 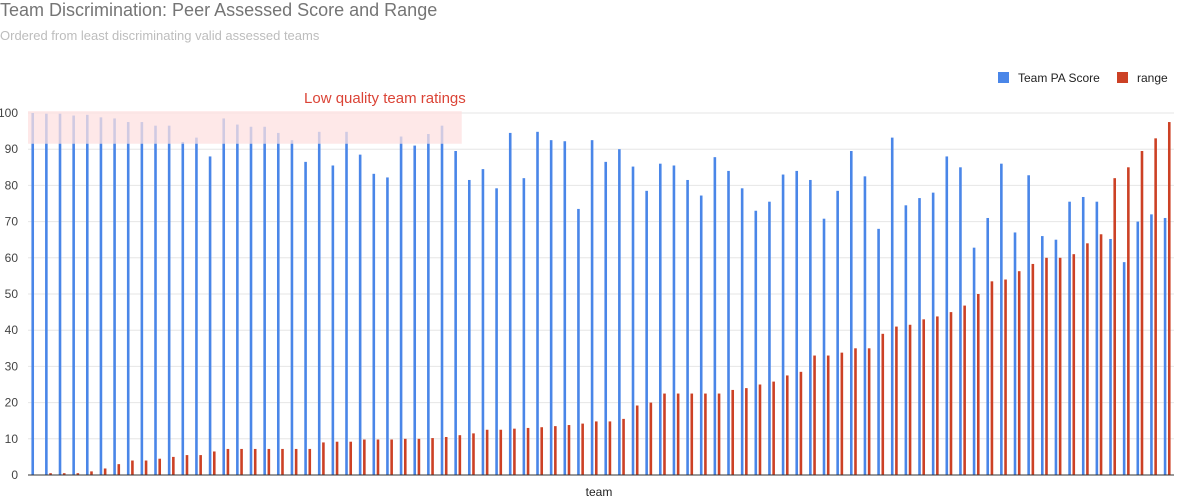 I want to click on legend: Team PA Score range, so click(x=1083, y=78).